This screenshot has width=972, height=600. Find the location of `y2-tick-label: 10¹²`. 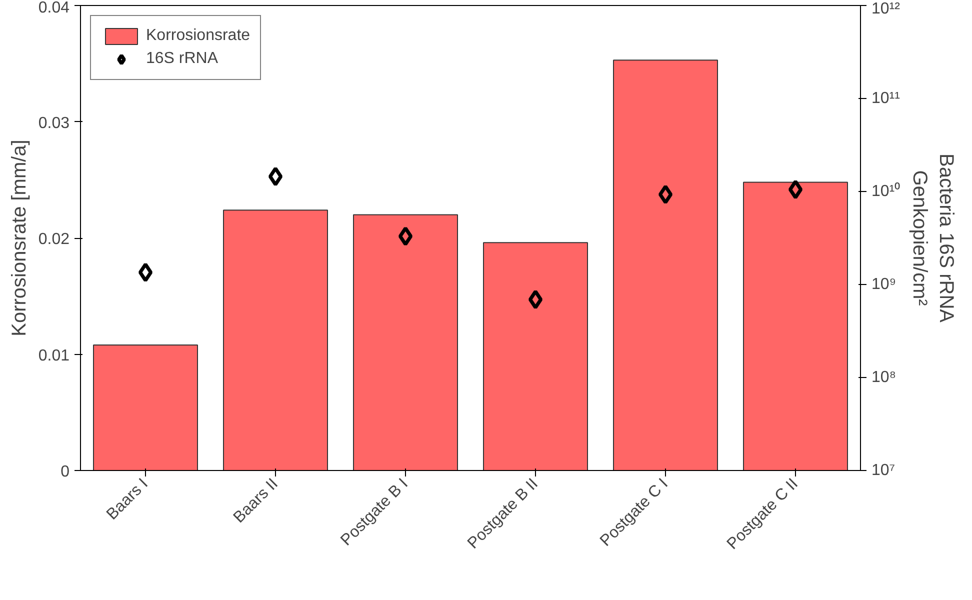

y2-tick-label: 10¹² is located at coordinates (886, 9).